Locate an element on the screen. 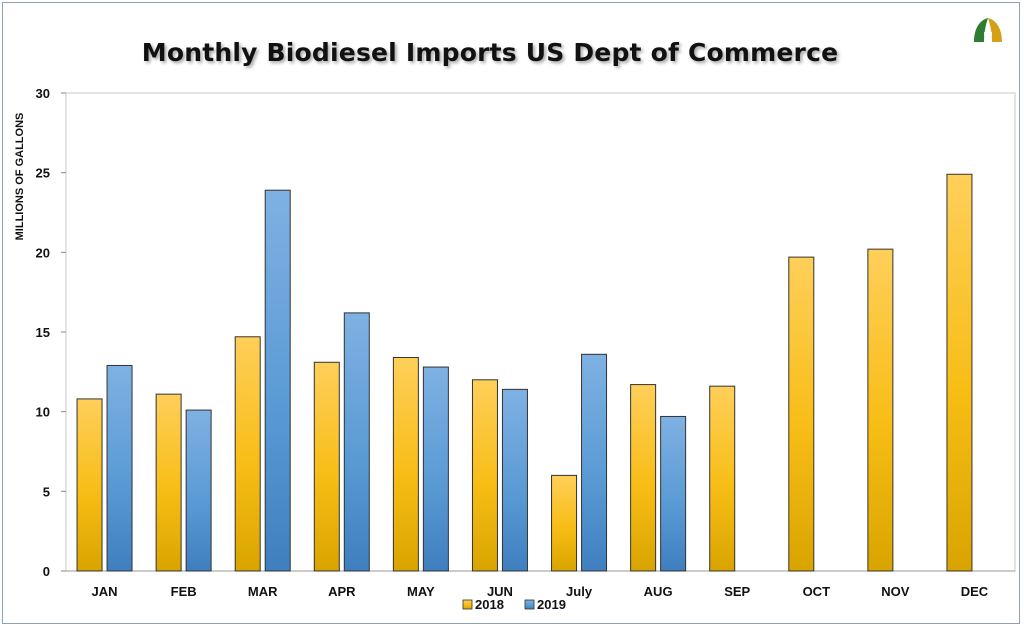  bar-2018-dec is located at coordinates (959, 372).